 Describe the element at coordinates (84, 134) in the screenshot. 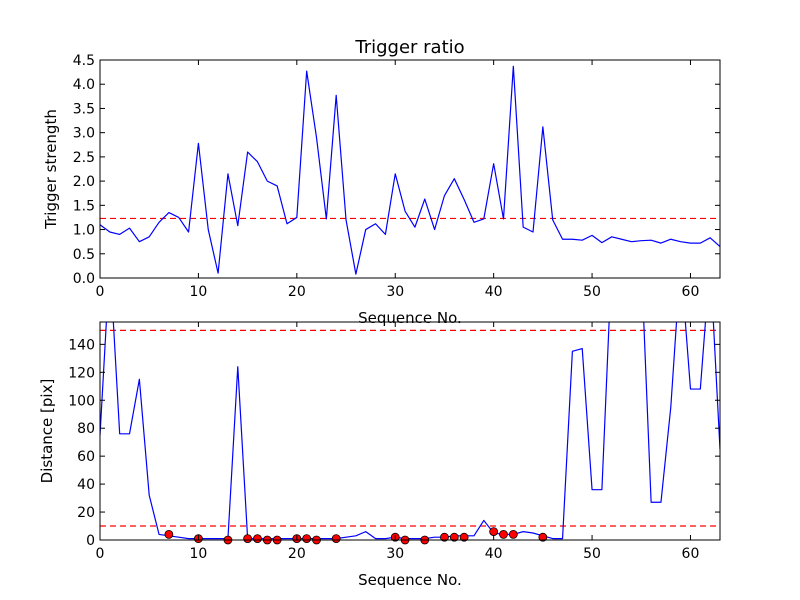

I see `y-tick-label: 3.0` at that location.